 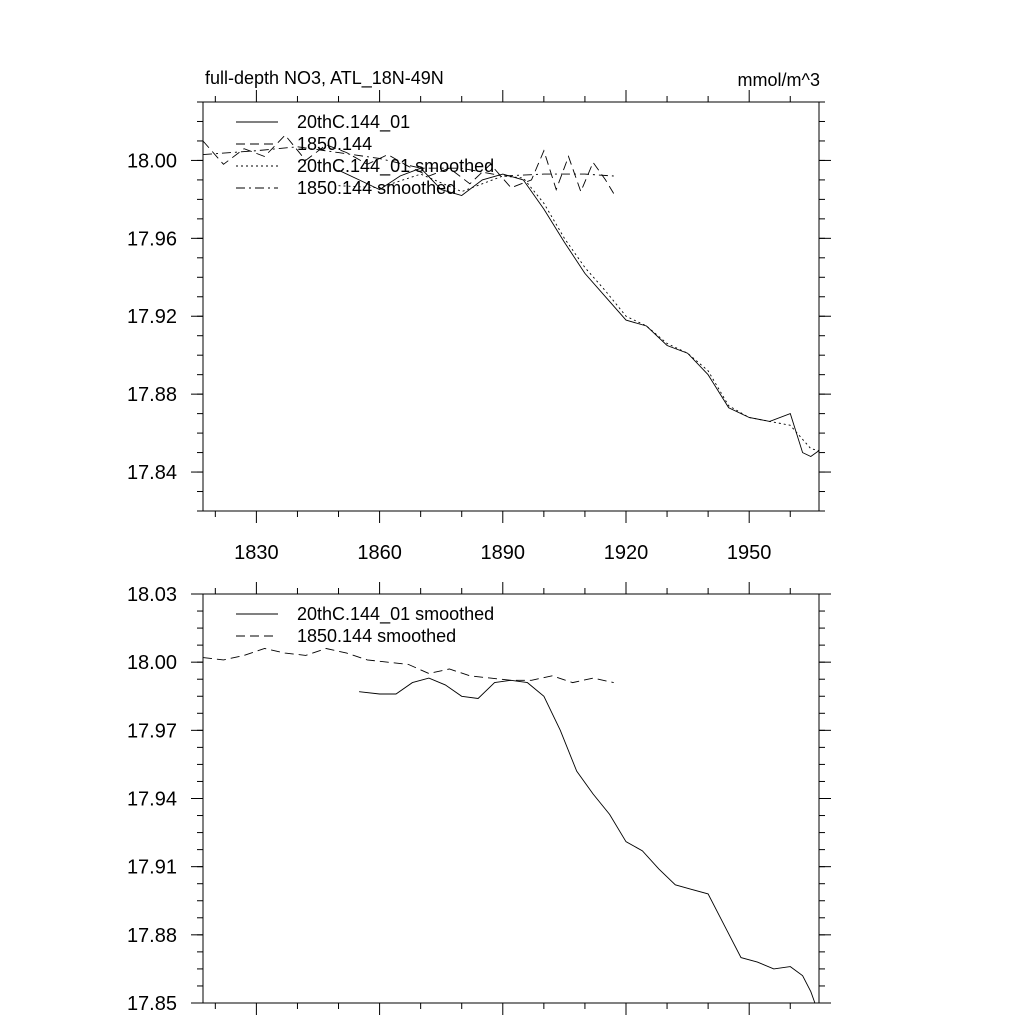 What do you see at coordinates (779, 80) in the screenshot?
I see `units-label: mmol/m^3` at bounding box center [779, 80].